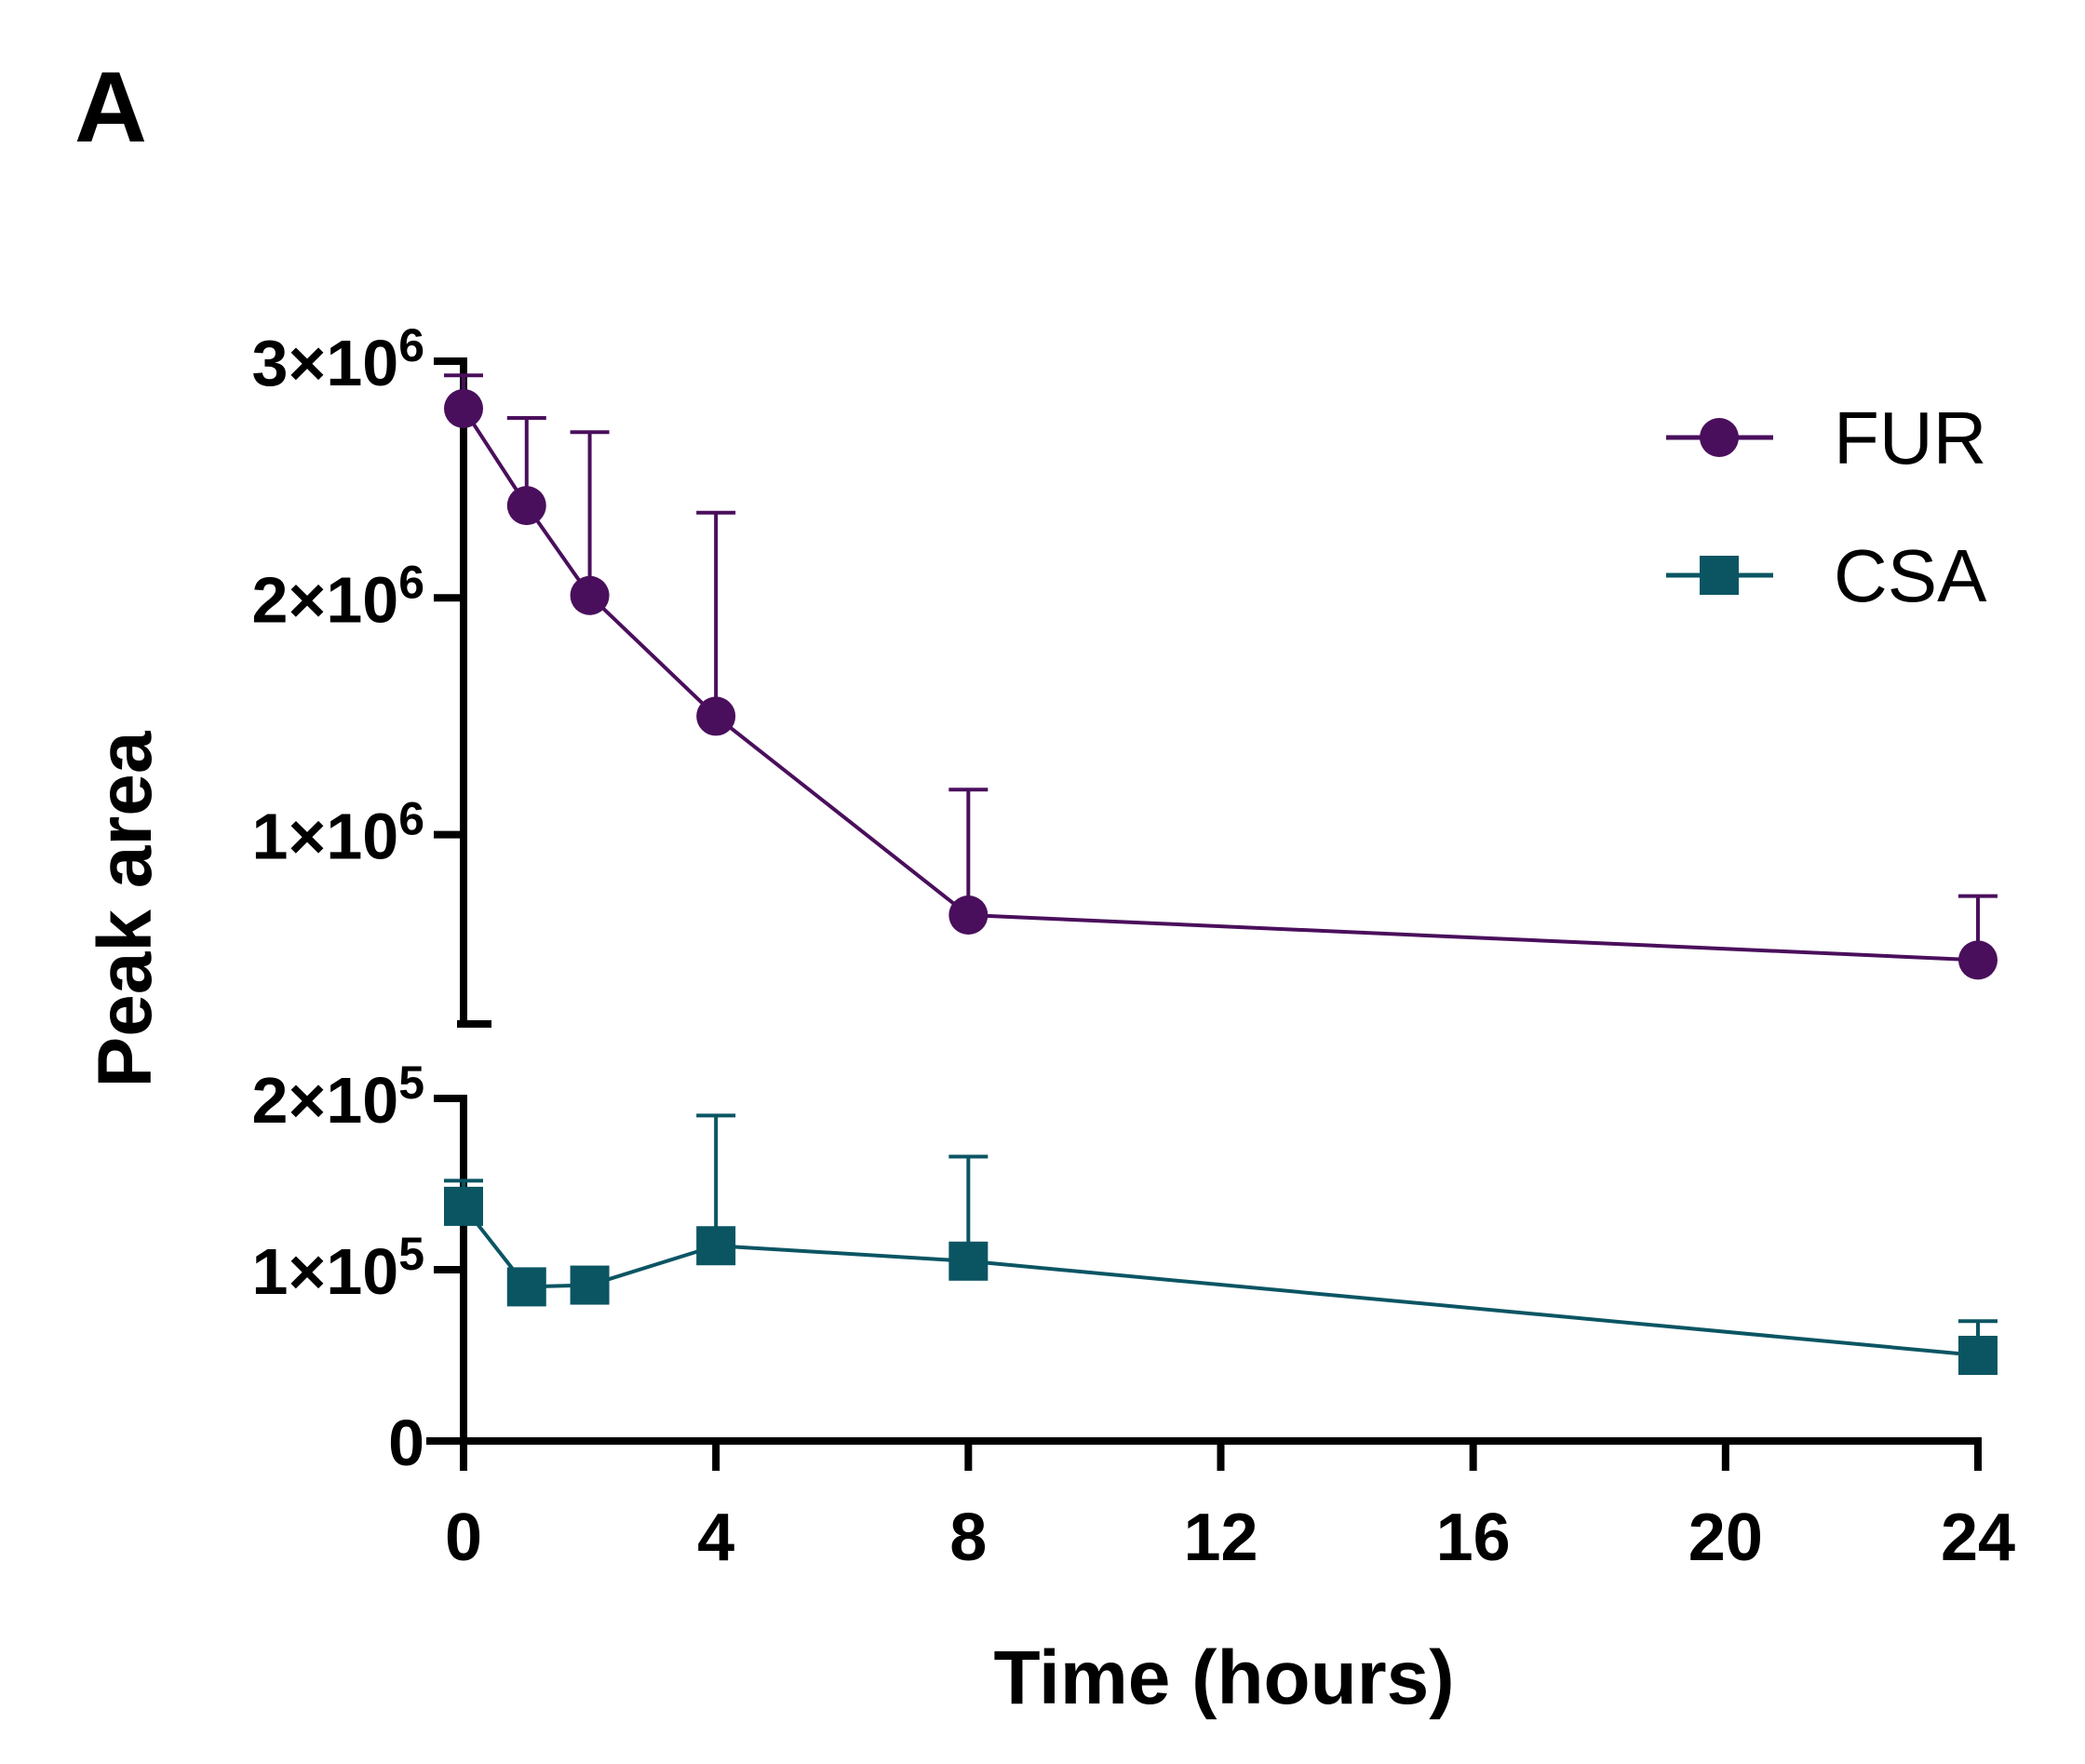  Describe the element at coordinates (715, 1538) in the screenshot. I see `x-tick-label: 4` at that location.